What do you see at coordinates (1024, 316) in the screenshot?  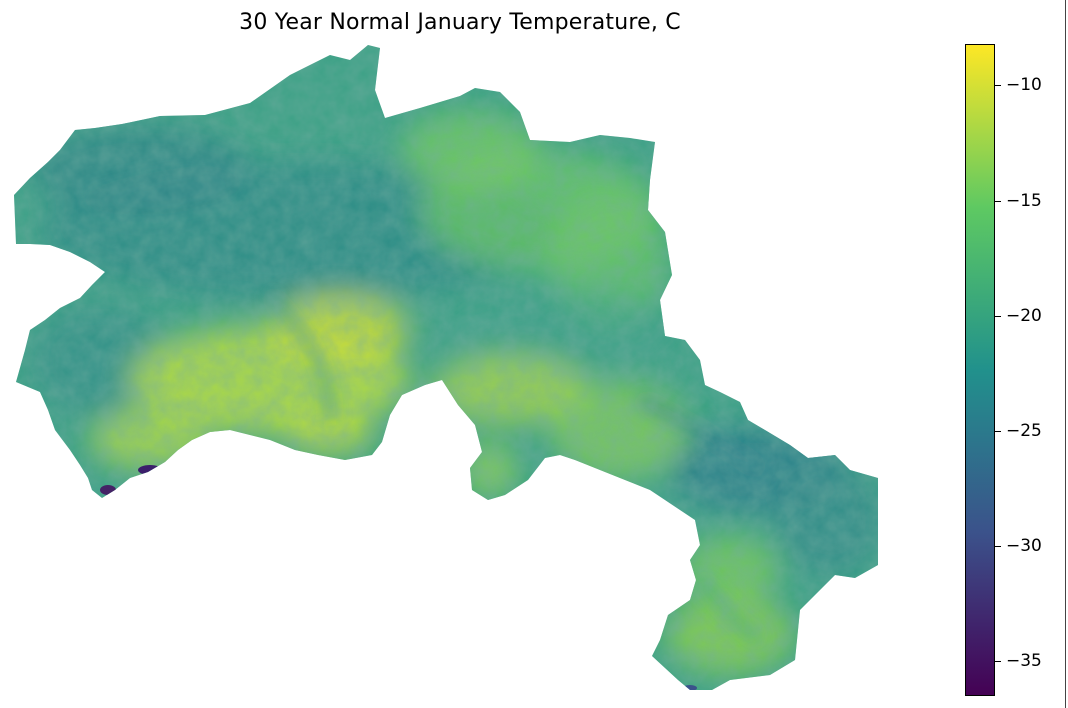 I see `colorbar-tick-label: −20` at bounding box center [1024, 316].